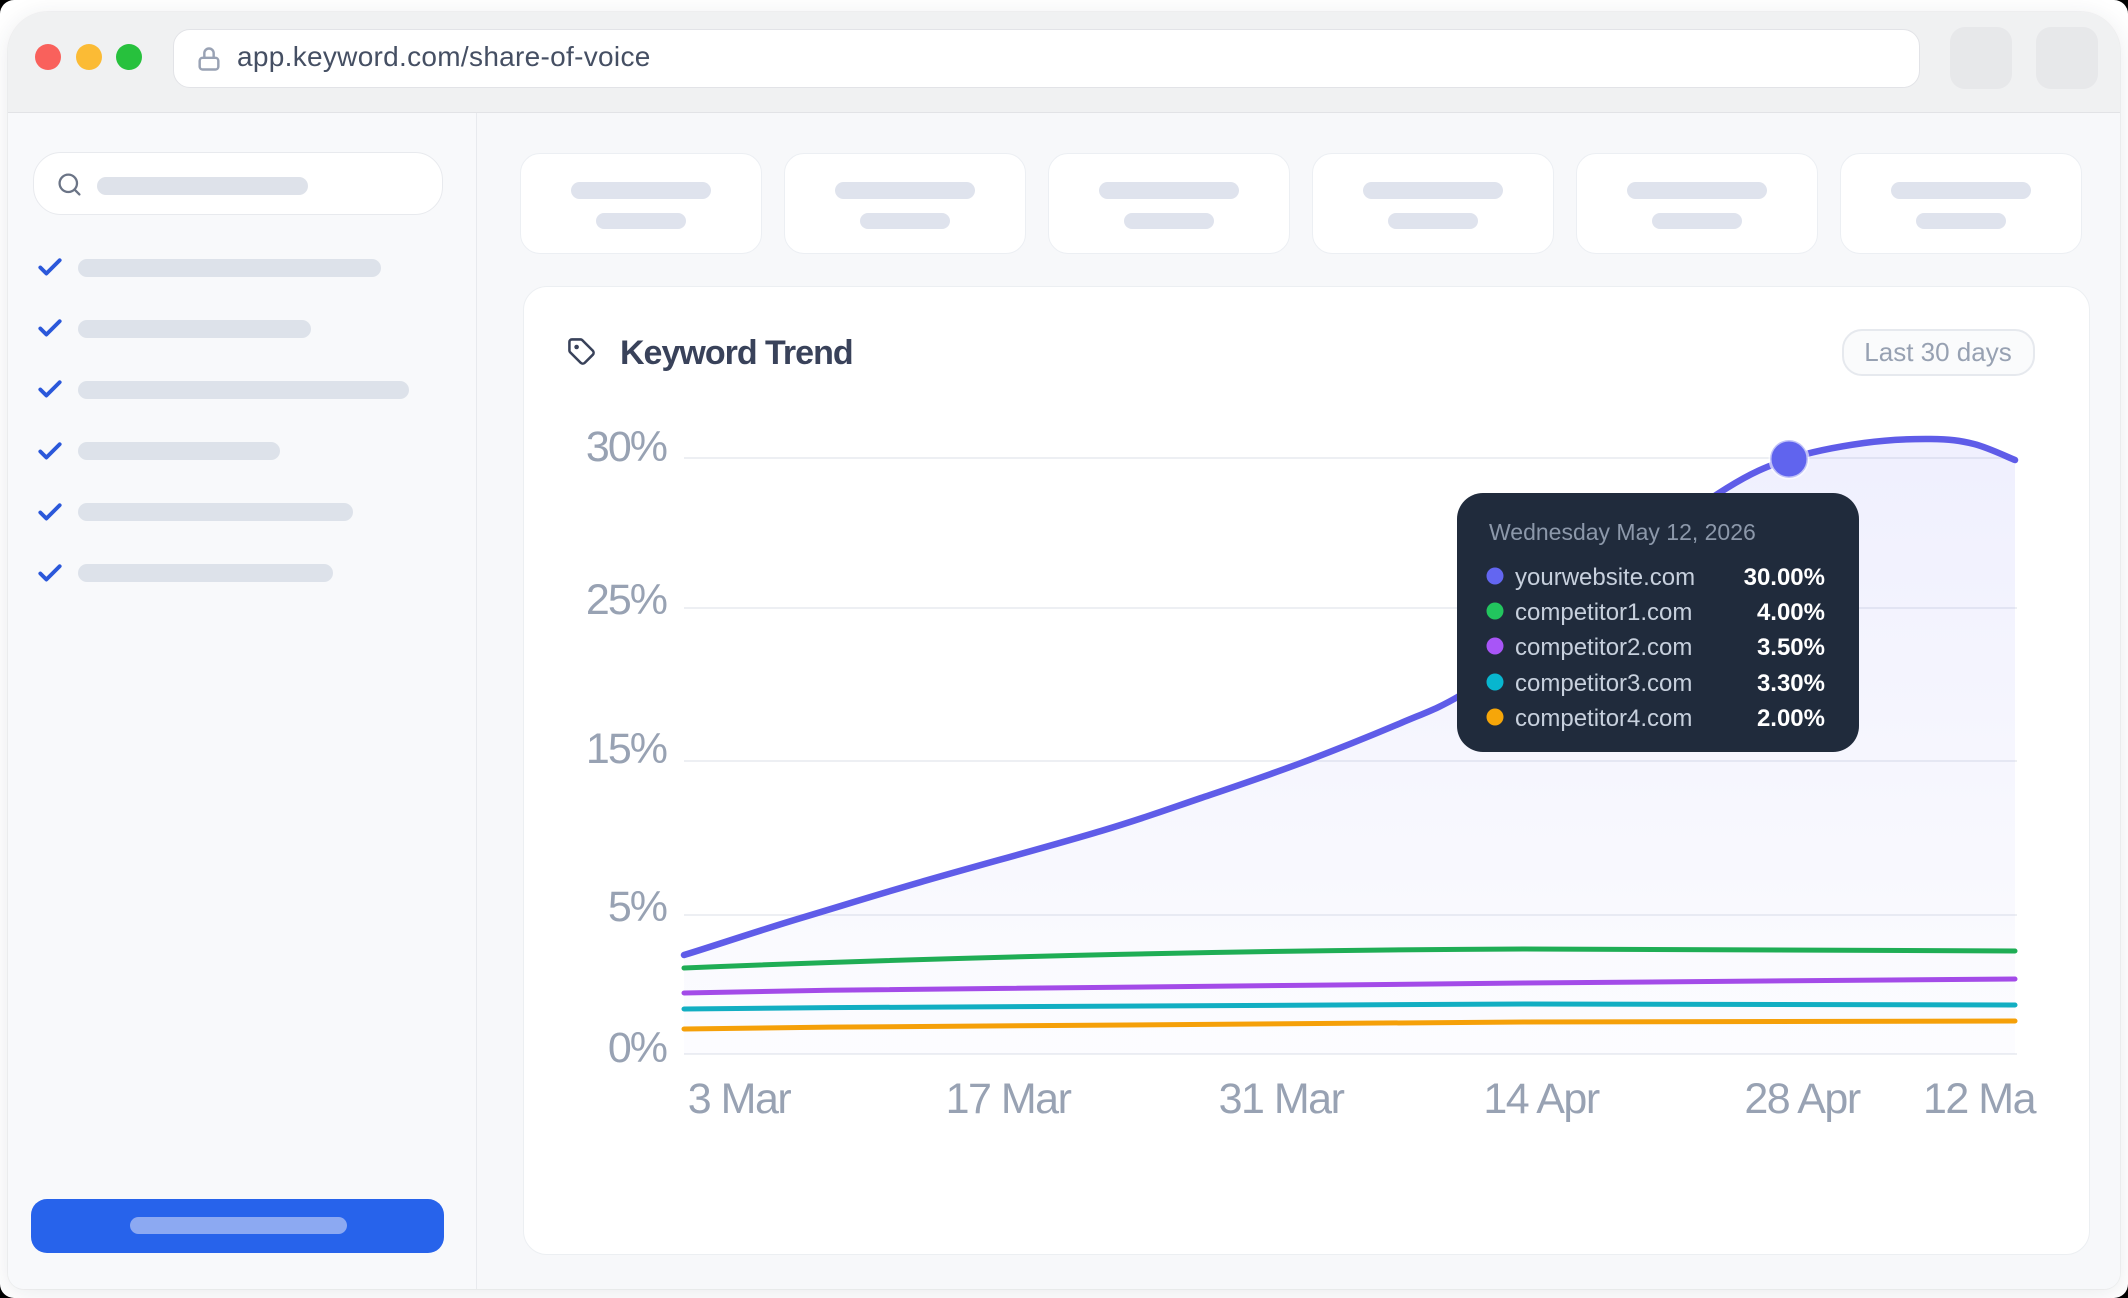 This screenshot has width=2128, height=1298. Describe the element at coordinates (626, 600) in the screenshot. I see `svg-text: 25%` at that location.